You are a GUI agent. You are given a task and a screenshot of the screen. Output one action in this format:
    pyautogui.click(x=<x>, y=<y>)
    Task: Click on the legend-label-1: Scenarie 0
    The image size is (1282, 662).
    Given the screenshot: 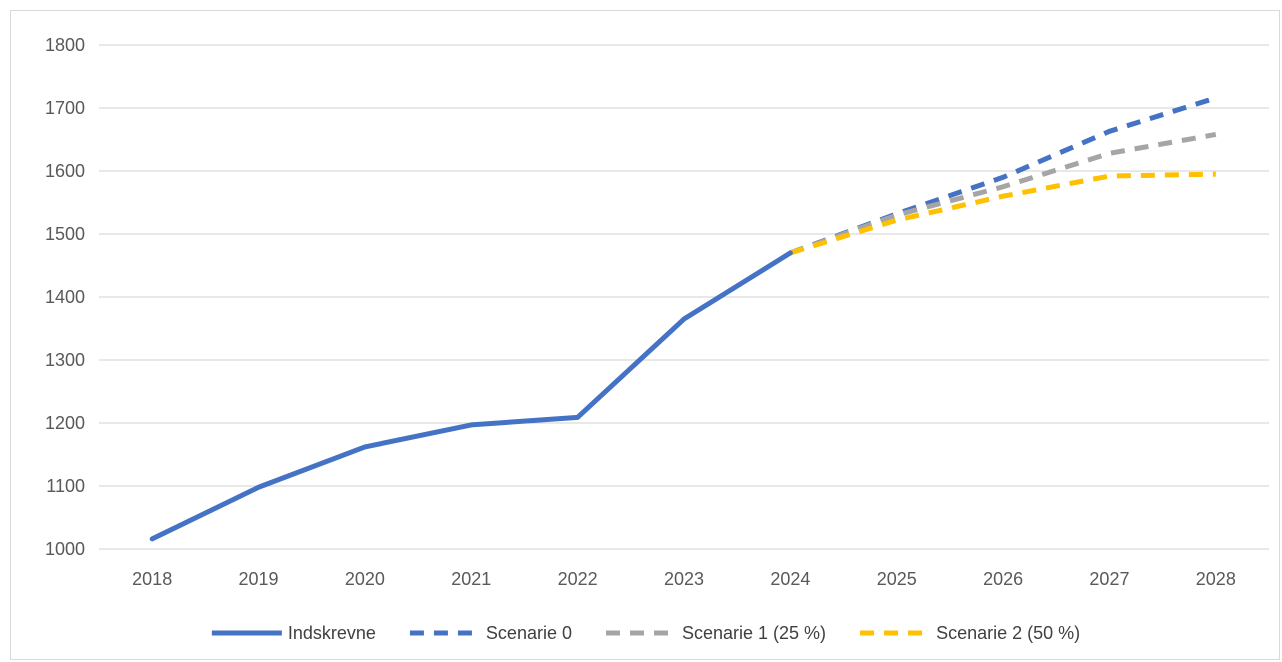 What is the action you would take?
    pyautogui.click(x=529, y=633)
    